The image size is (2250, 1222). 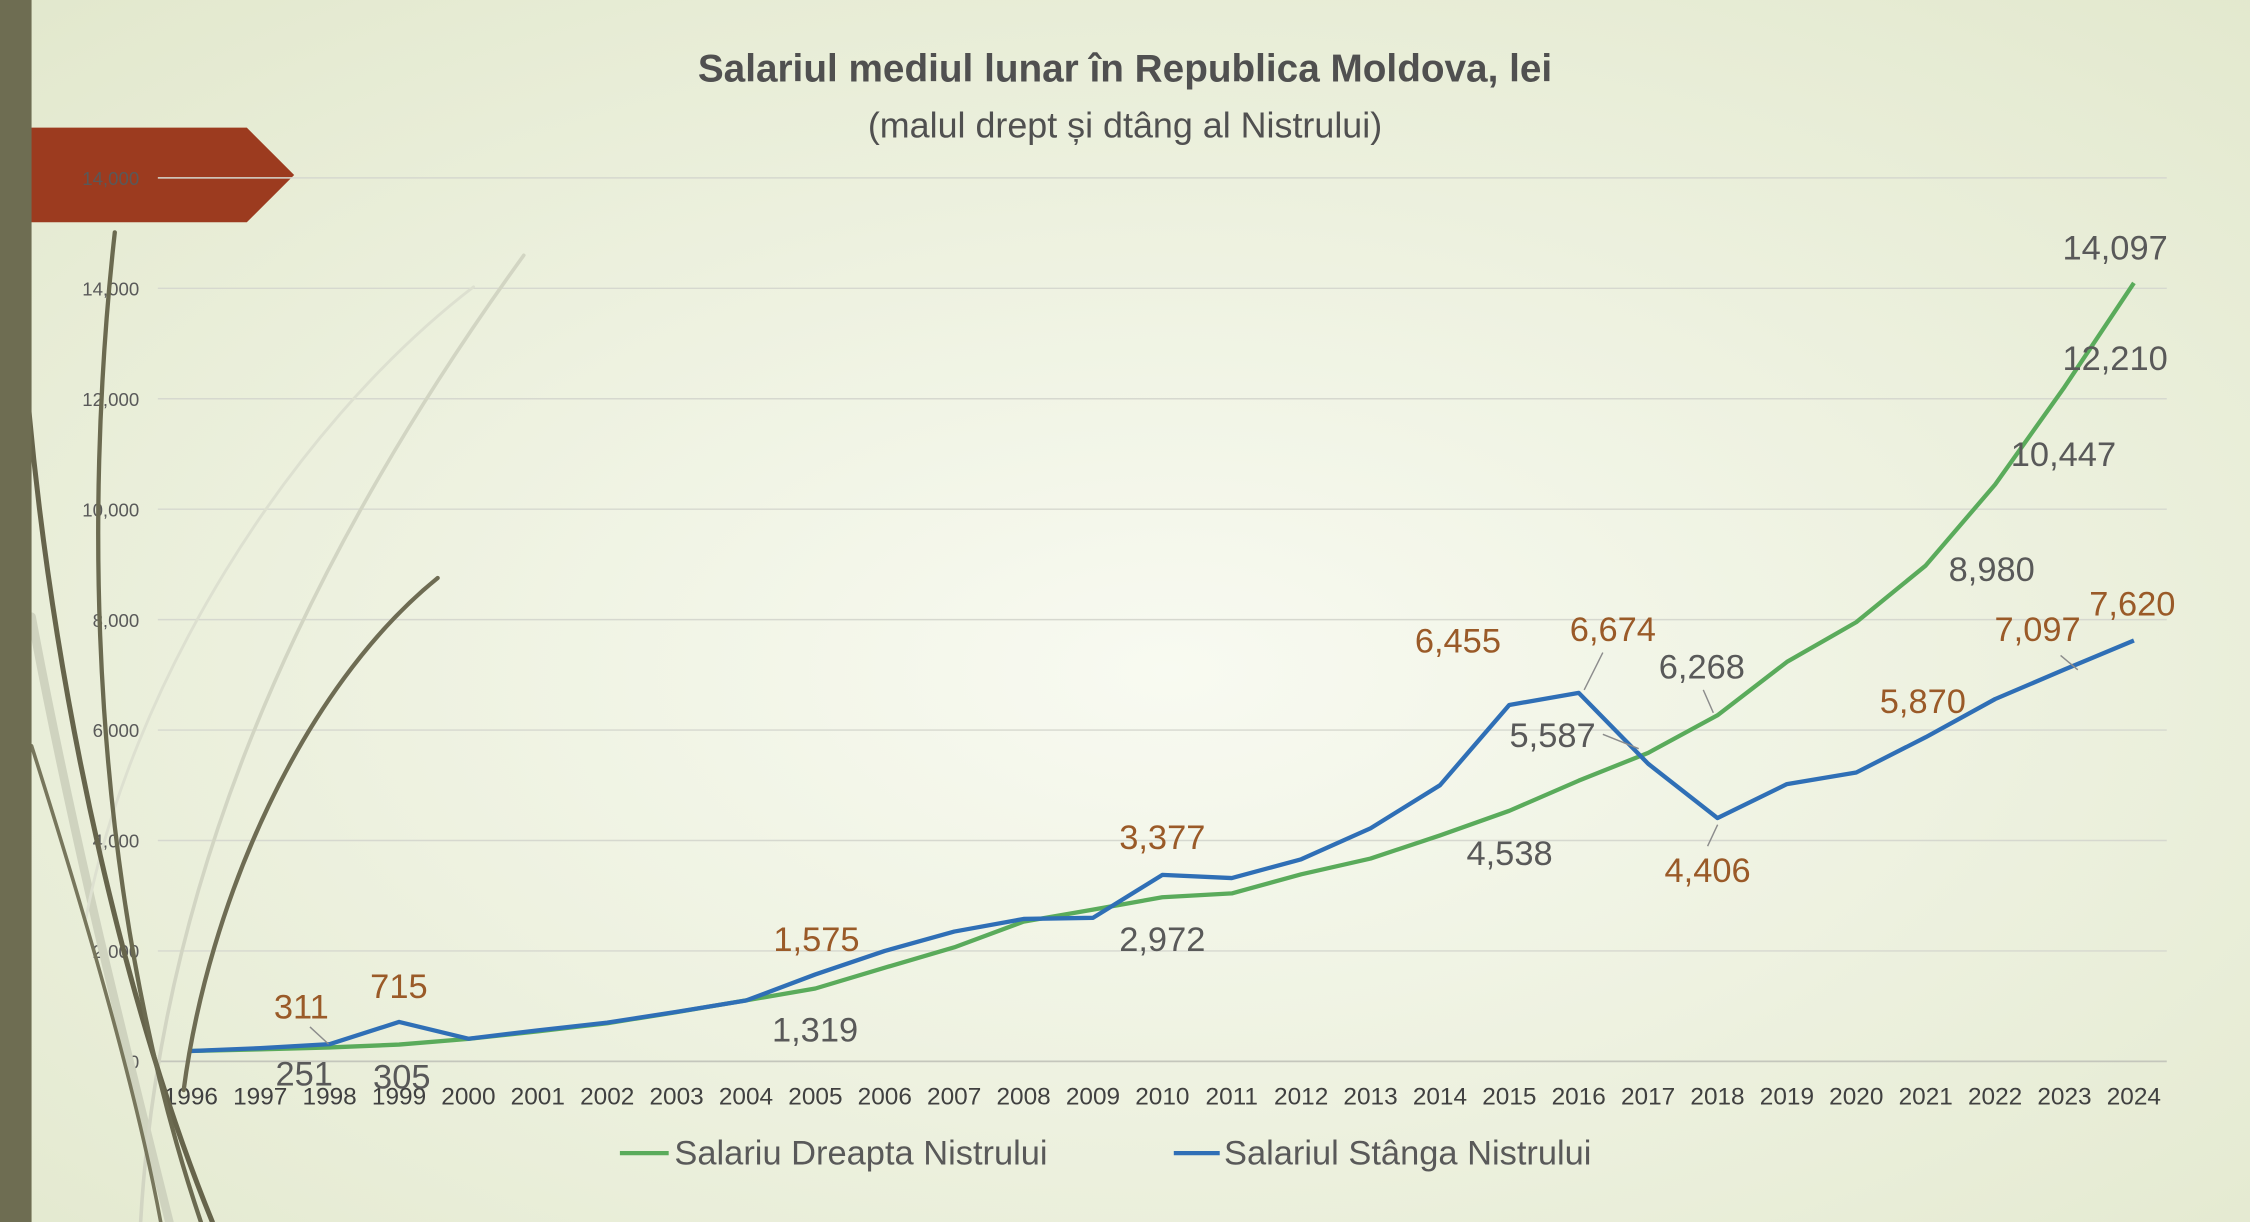 What do you see at coordinates (1370, 1096) in the screenshot?
I see `x-tick-label: 2013` at bounding box center [1370, 1096].